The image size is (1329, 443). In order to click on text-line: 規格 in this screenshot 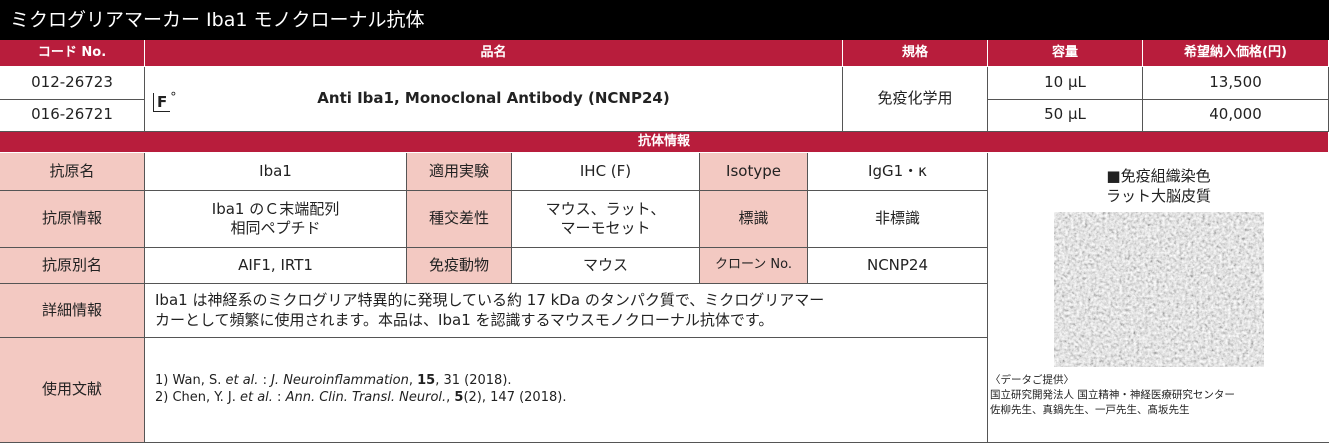, I will do `click(914, 52)`.